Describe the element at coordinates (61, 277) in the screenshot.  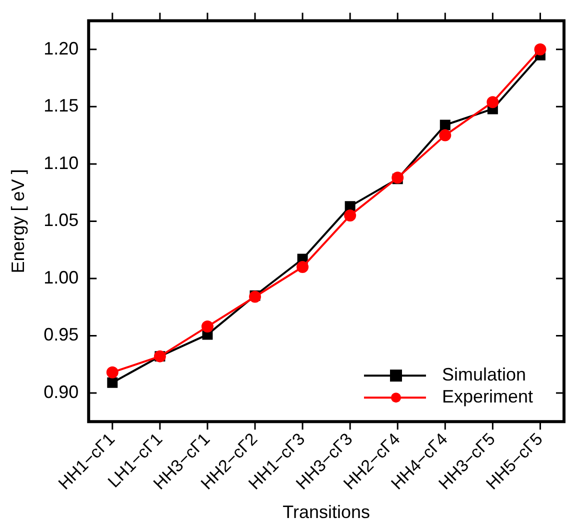
I see `y-tick-label: 1.00` at that location.